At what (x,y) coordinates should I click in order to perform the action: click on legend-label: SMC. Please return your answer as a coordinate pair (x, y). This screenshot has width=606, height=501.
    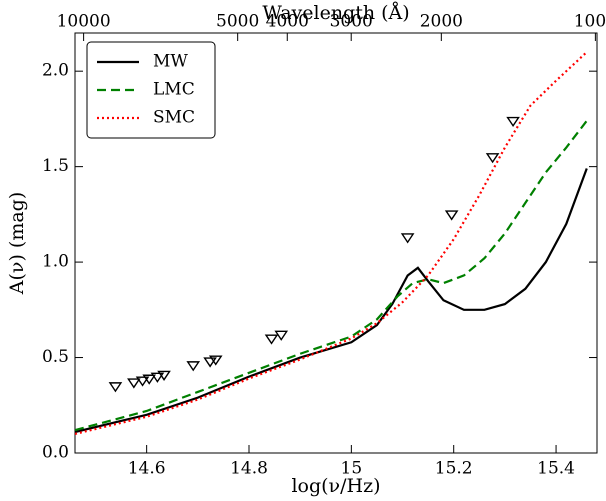
    Looking at the image, I should click on (174, 118).